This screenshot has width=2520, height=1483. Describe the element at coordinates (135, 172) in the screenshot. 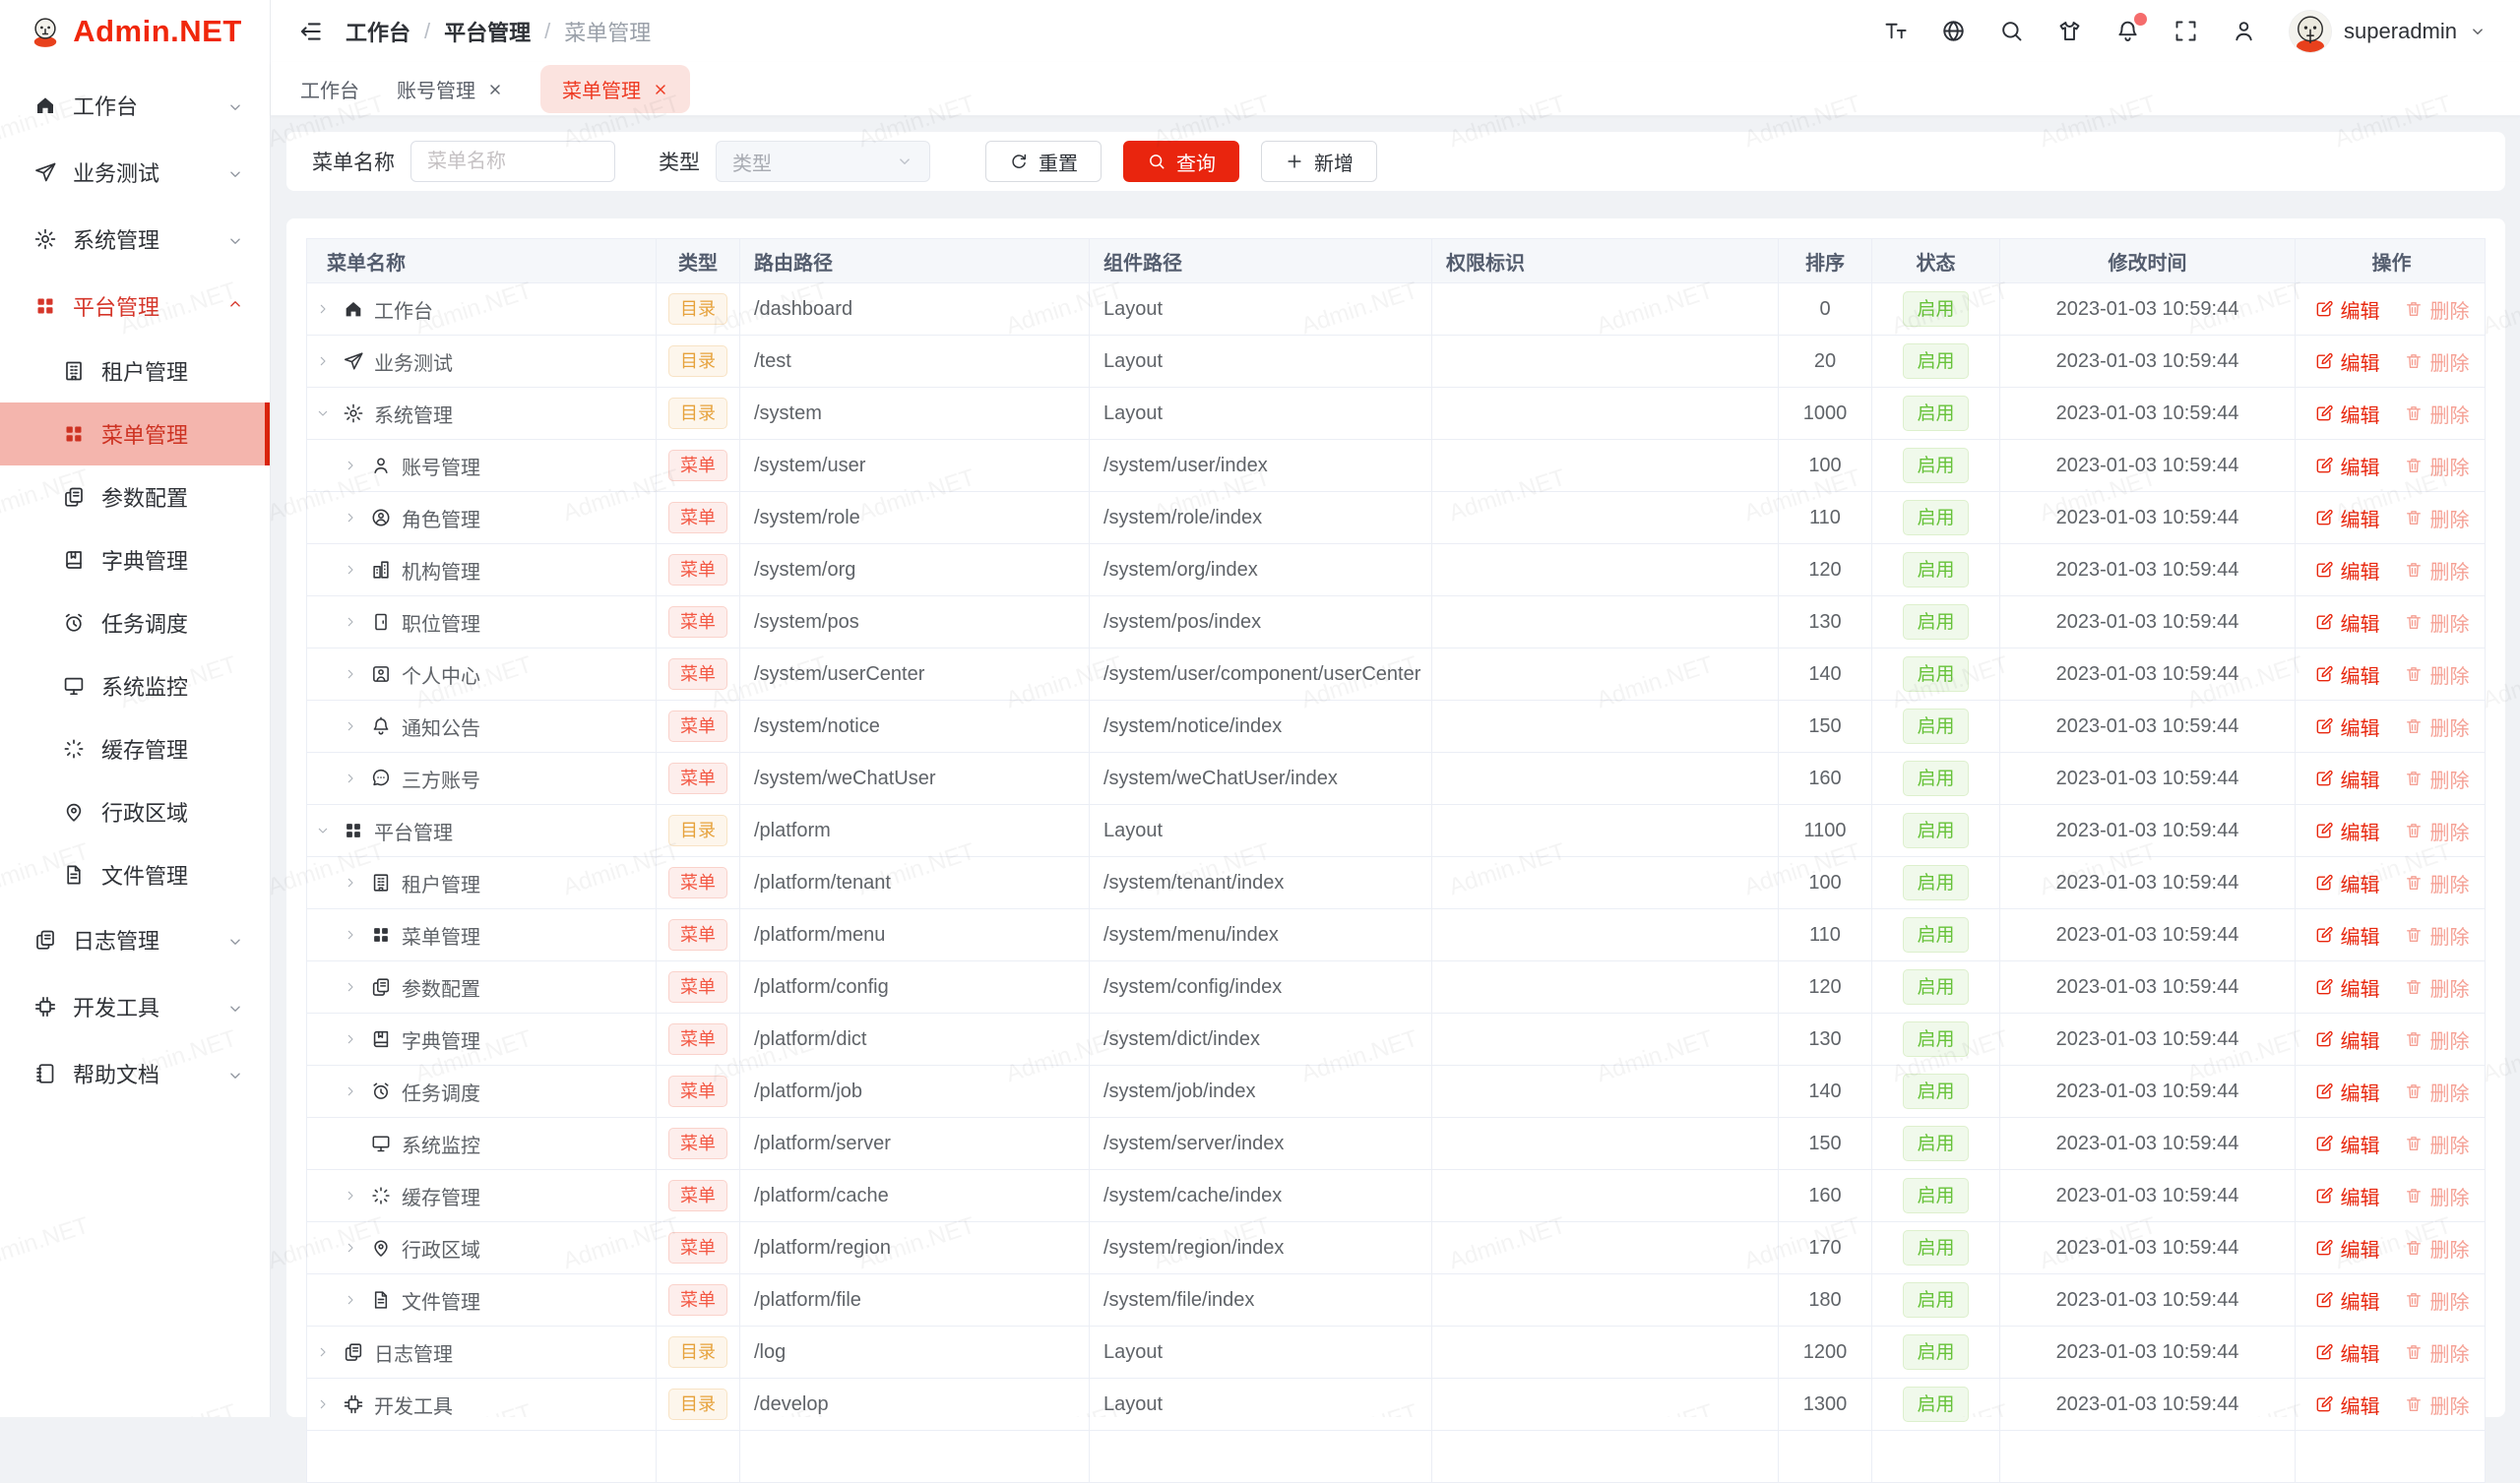

I see `sidebar-item-business-test: 业务测试` at that location.